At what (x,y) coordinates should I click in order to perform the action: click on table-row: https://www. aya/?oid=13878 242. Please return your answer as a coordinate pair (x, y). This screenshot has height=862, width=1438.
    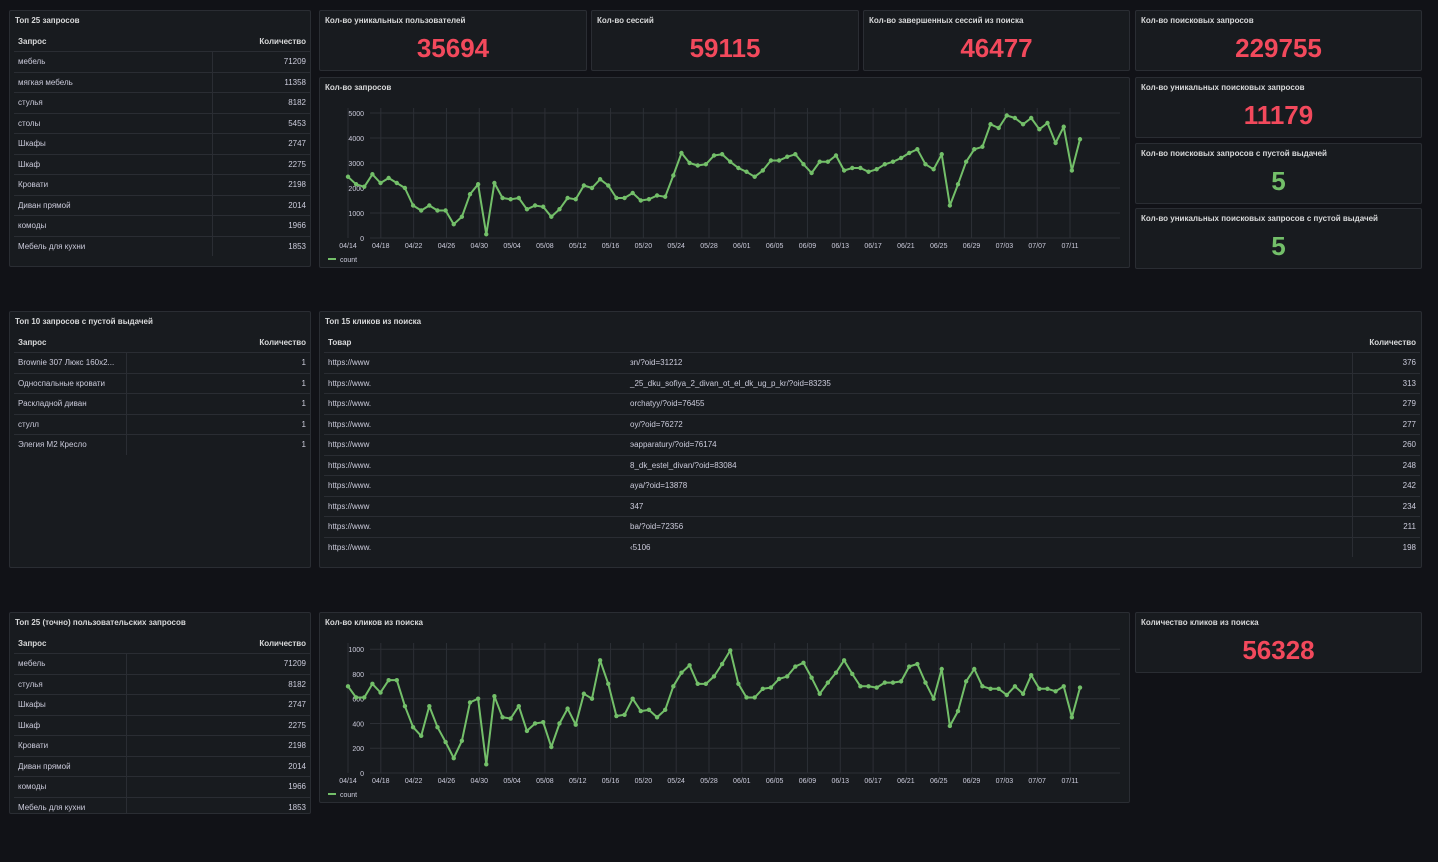
    Looking at the image, I should click on (872, 485).